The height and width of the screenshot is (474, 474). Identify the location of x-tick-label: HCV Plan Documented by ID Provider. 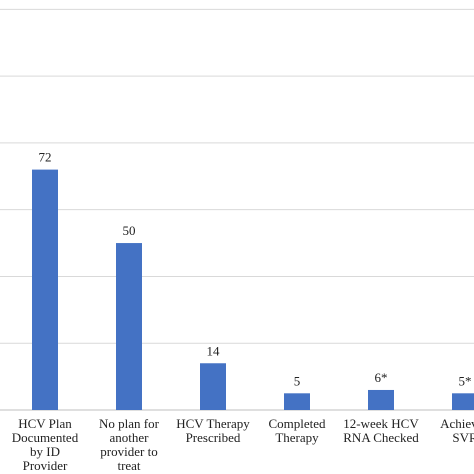
(45, 444).